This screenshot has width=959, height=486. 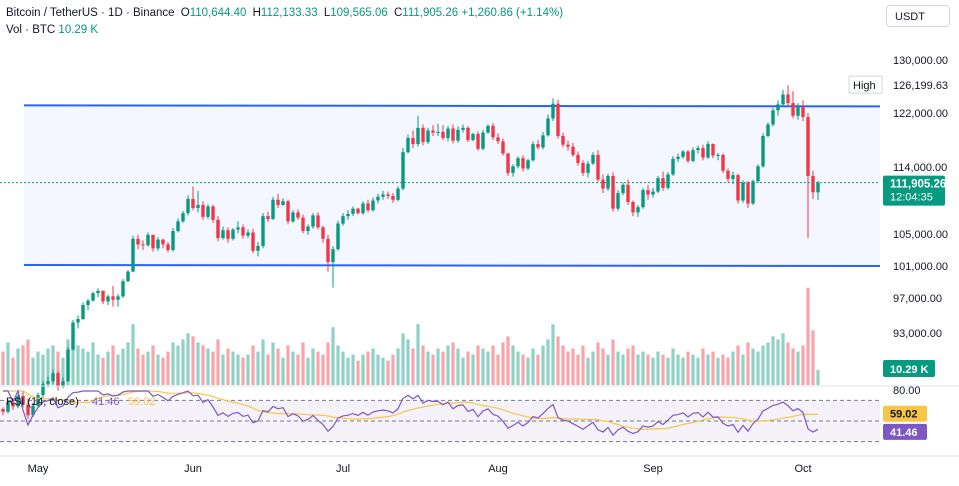 What do you see at coordinates (90, 13) in the screenshot?
I see `symbol-name: Bitcoin / TetherUS · 1D · Binance` at bounding box center [90, 13].